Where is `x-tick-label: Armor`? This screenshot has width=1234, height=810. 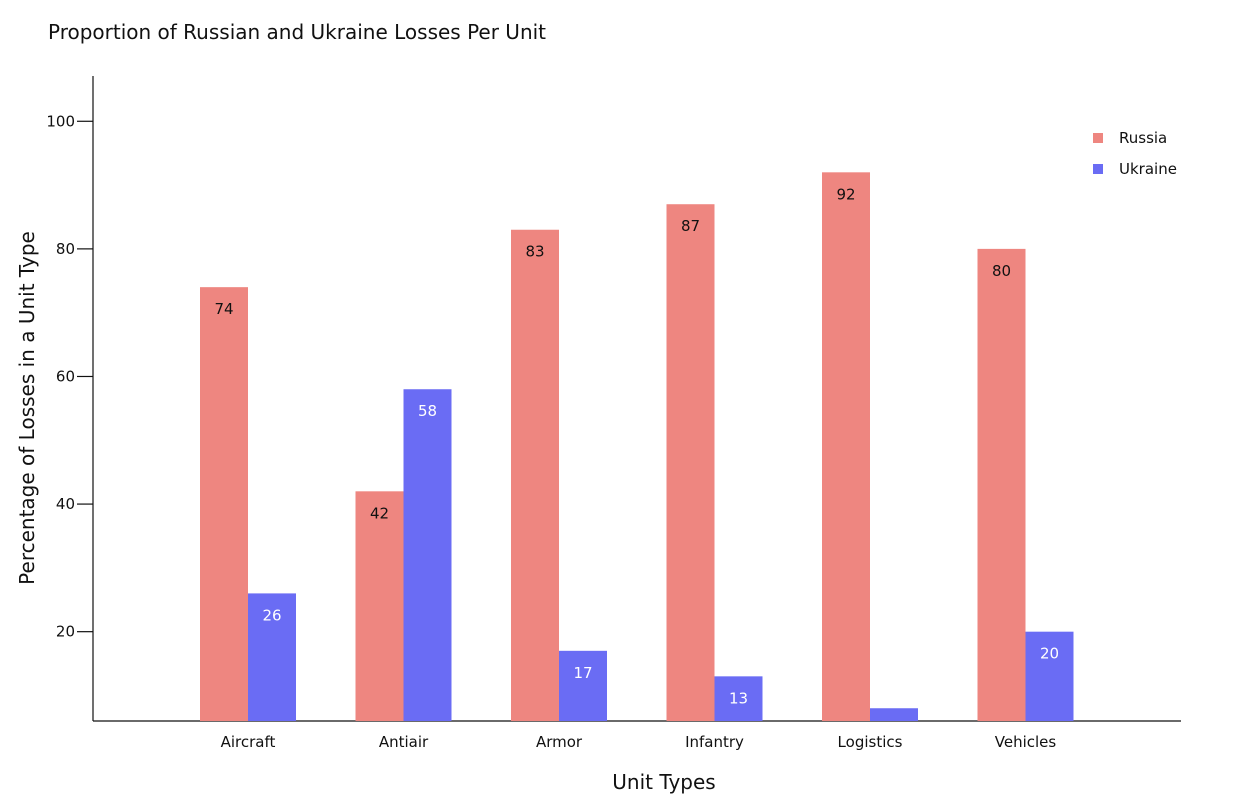
x-tick-label: Armor is located at coordinates (559, 742).